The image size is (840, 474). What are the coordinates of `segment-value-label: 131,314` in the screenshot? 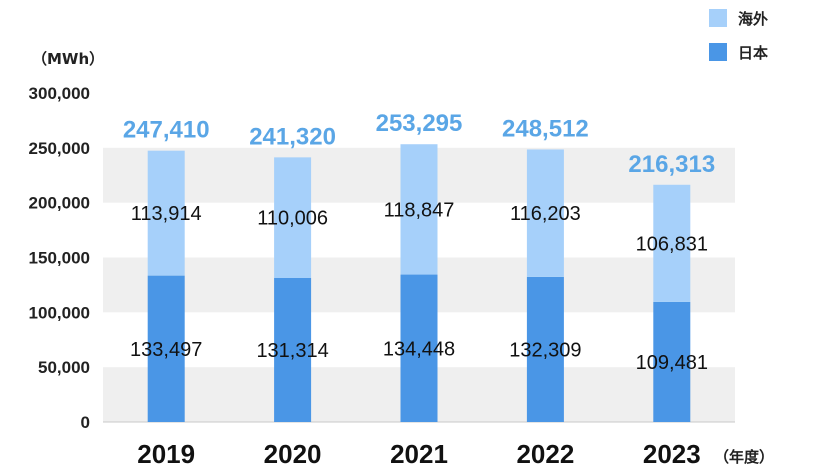 It's located at (292, 351).